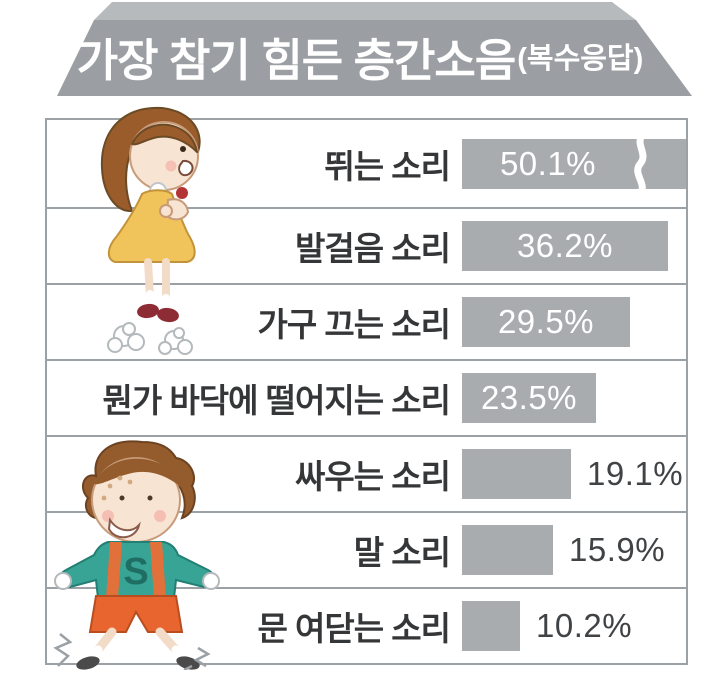  I want to click on value-label-outside: 15.9%, so click(617, 550).